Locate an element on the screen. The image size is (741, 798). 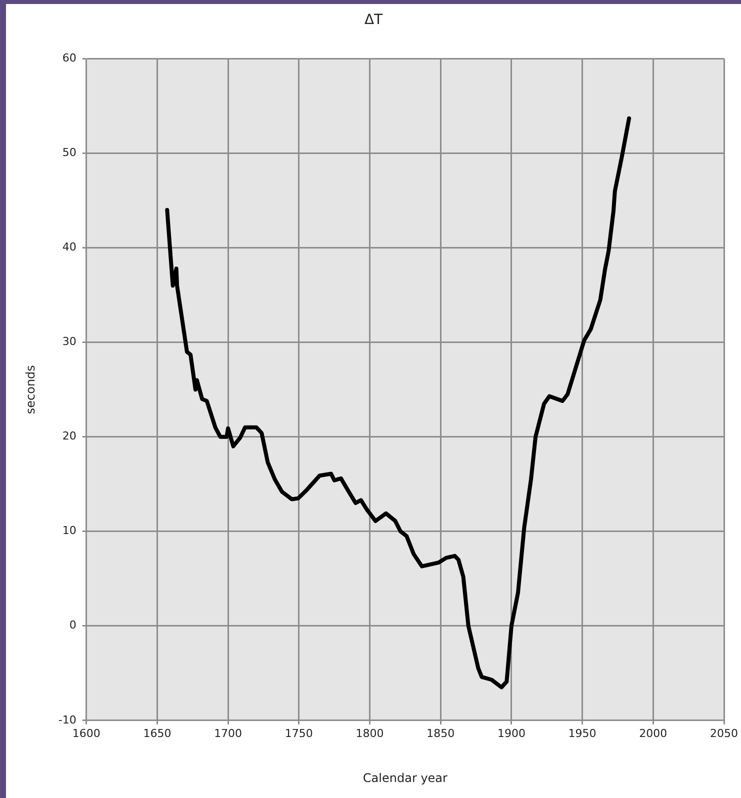
x-tick-label: 1800 is located at coordinates (370, 733).